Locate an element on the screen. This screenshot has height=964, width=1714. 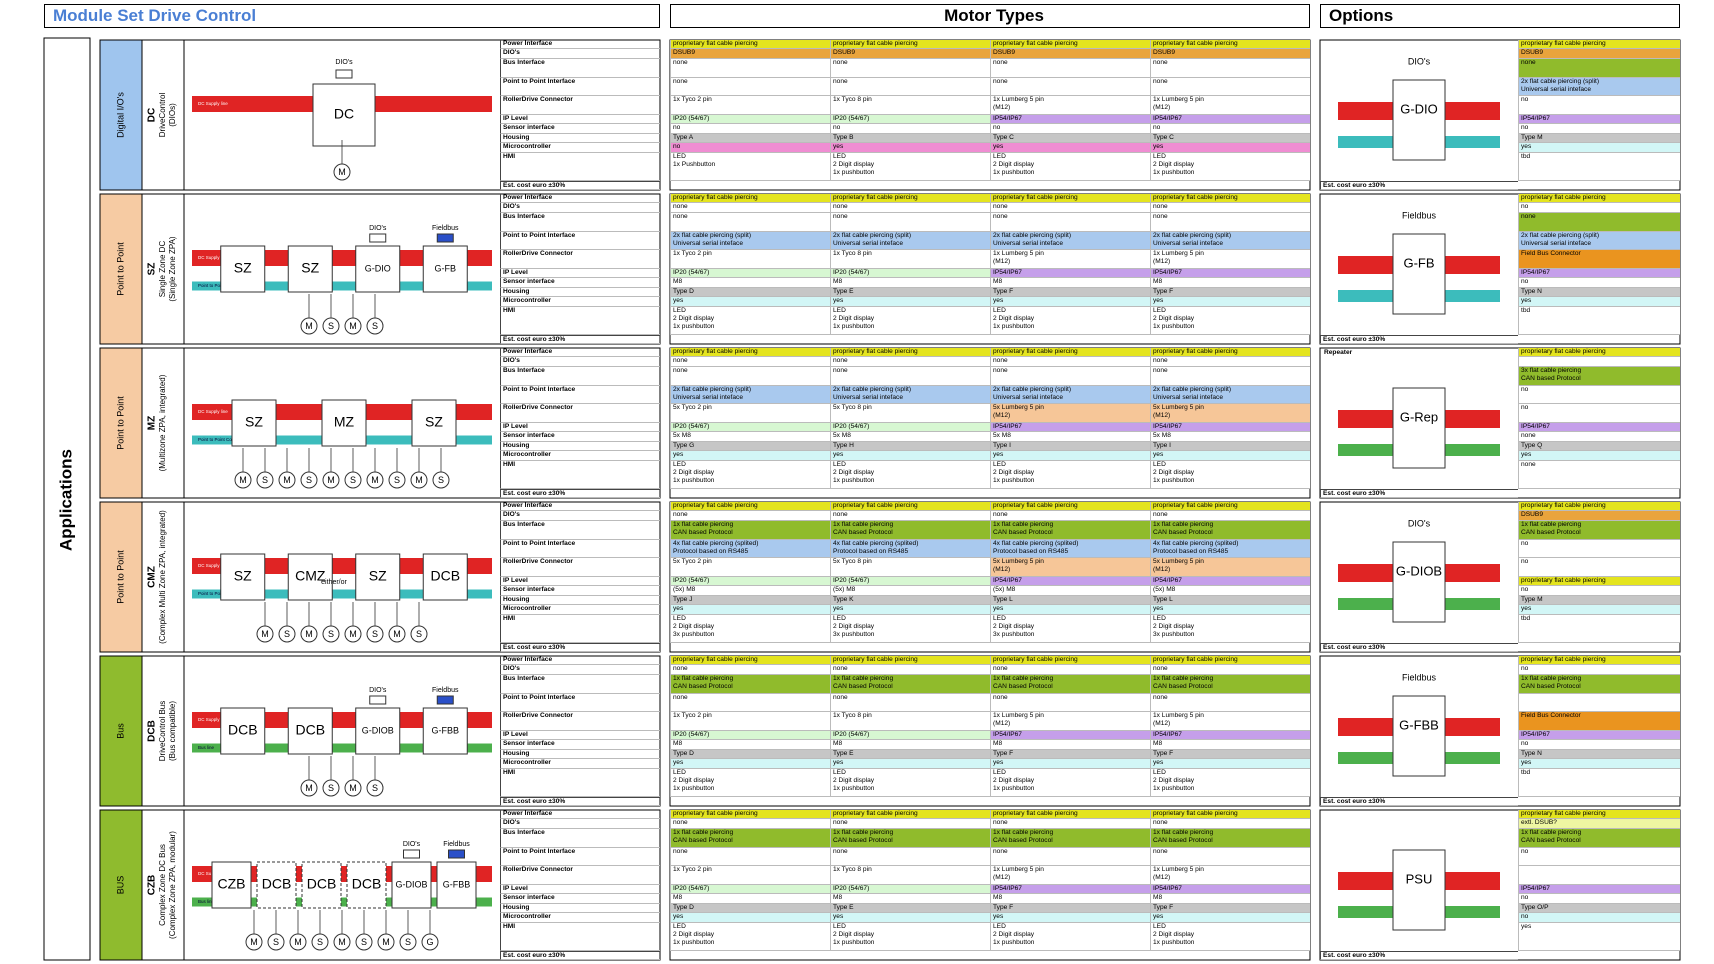
property-label: Housing is located at coordinates (580, 908).